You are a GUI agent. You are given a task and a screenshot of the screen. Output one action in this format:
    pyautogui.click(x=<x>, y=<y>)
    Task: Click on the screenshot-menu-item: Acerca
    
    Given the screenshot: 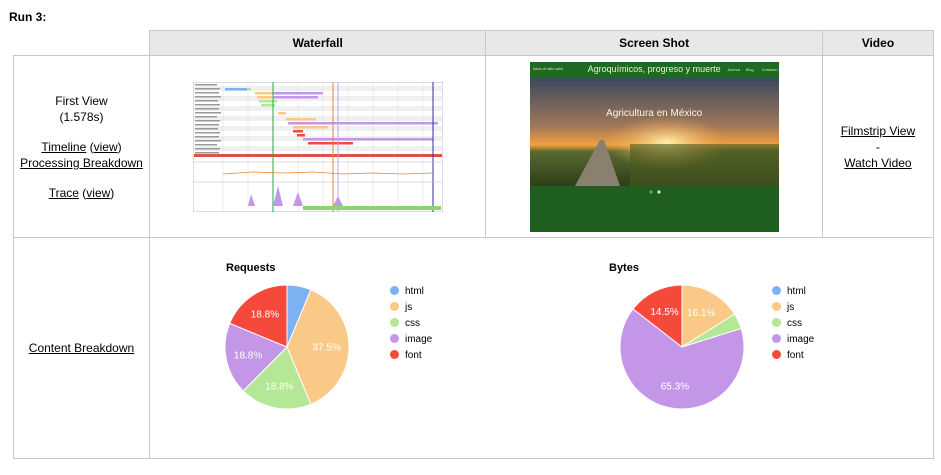 What is the action you would take?
    pyautogui.click(x=734, y=69)
    